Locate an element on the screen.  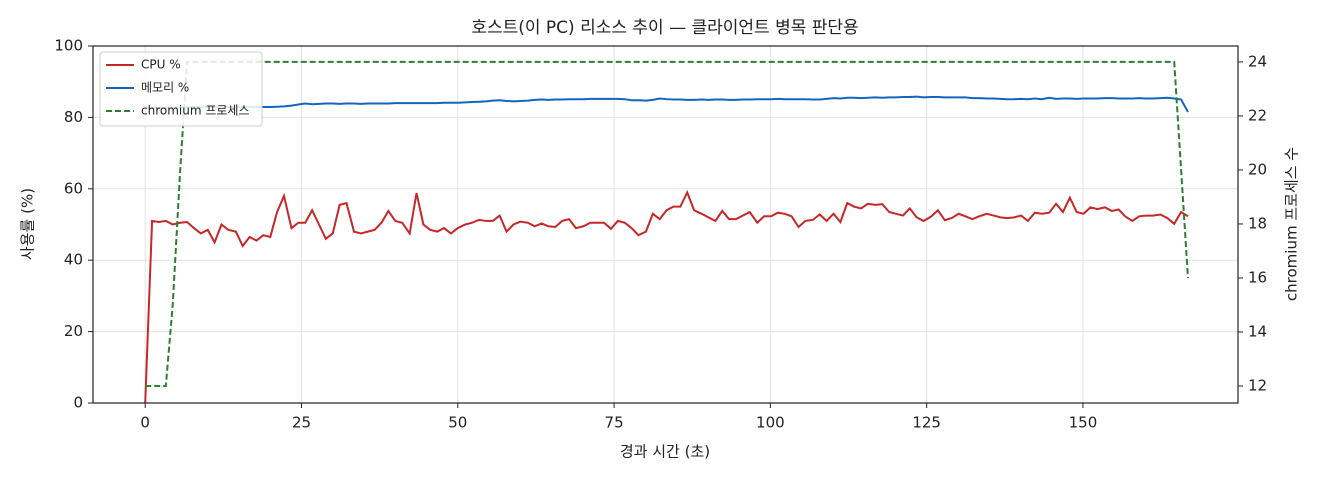
y2-tick-label: 12 is located at coordinates (1257, 385).